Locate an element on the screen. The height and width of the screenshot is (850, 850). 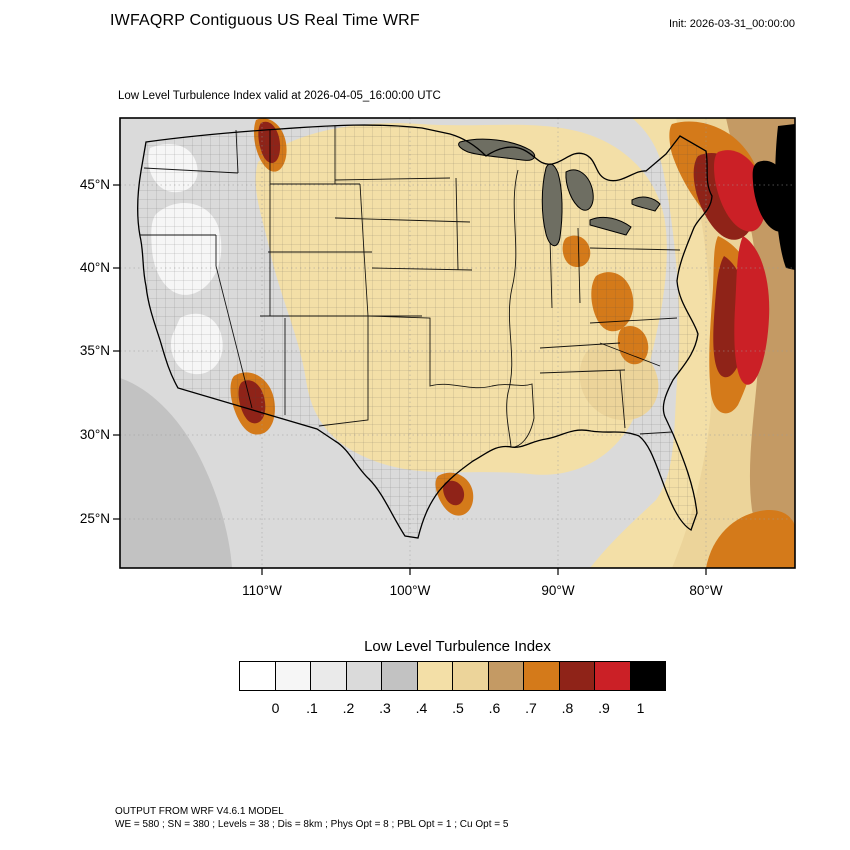
colorbar-tick-label: .8 is located at coordinates (567, 708).